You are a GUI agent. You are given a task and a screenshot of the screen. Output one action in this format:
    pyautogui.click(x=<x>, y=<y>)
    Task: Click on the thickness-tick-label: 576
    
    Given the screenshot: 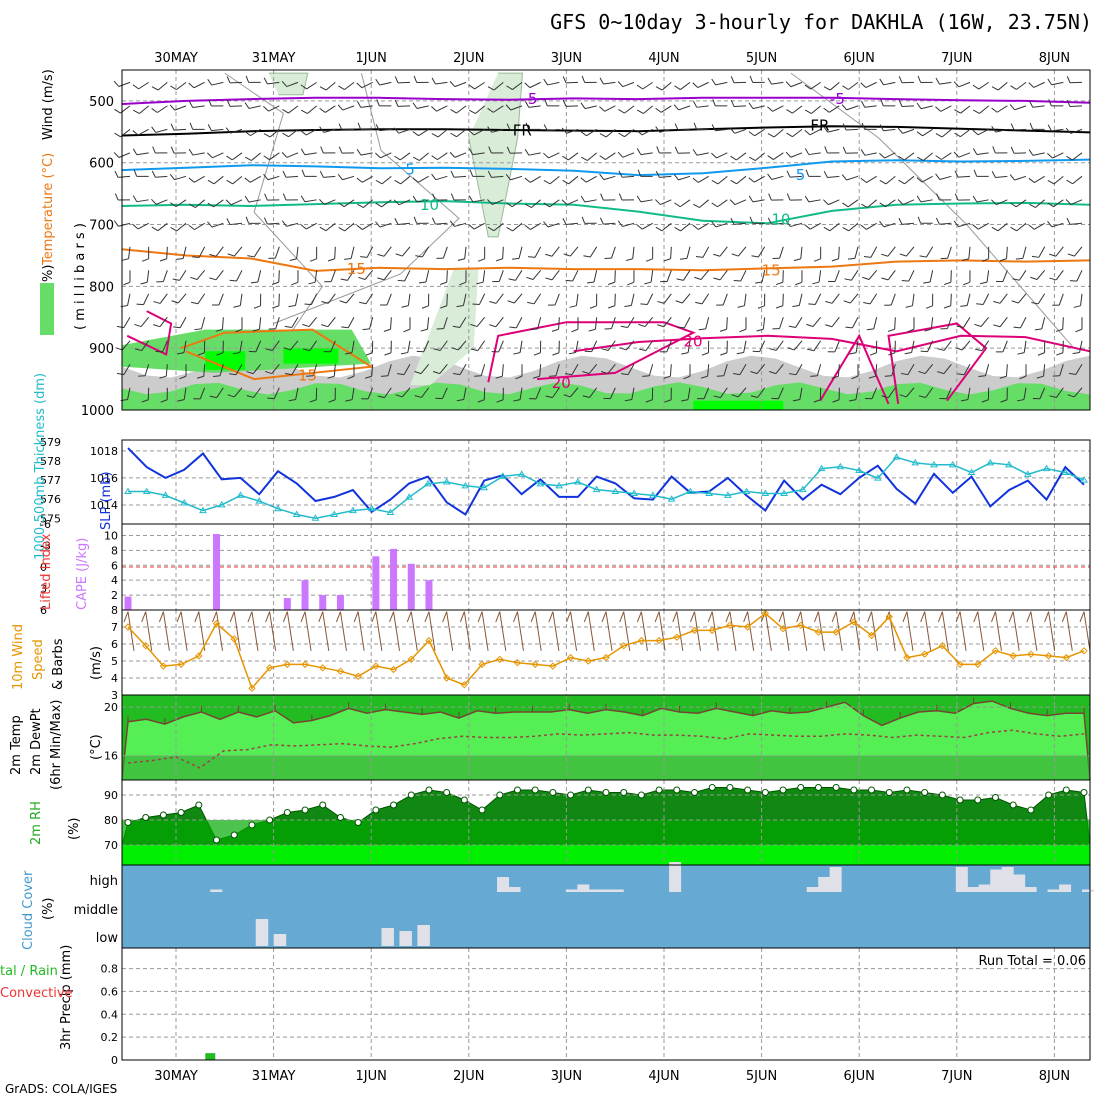 What is the action you would take?
    pyautogui.click(x=50, y=499)
    